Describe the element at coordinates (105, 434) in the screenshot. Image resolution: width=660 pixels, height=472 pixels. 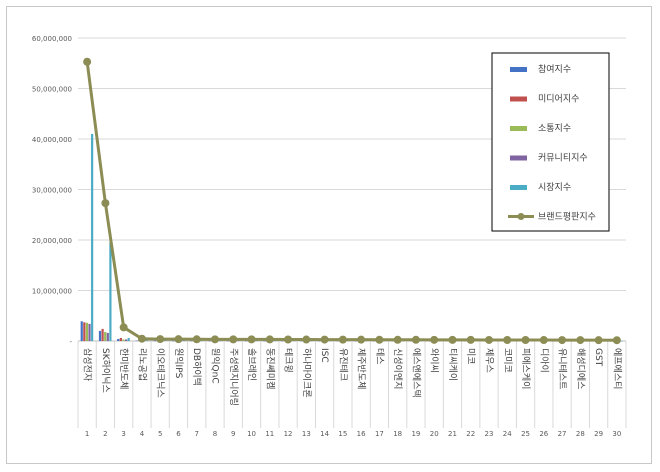
I see `rank-label: 2` at that location.